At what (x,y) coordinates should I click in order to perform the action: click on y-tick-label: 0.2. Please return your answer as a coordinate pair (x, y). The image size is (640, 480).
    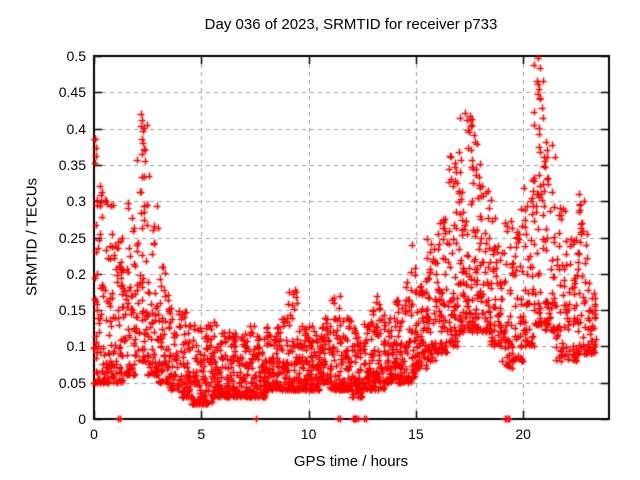
    Looking at the image, I should click on (76, 273).